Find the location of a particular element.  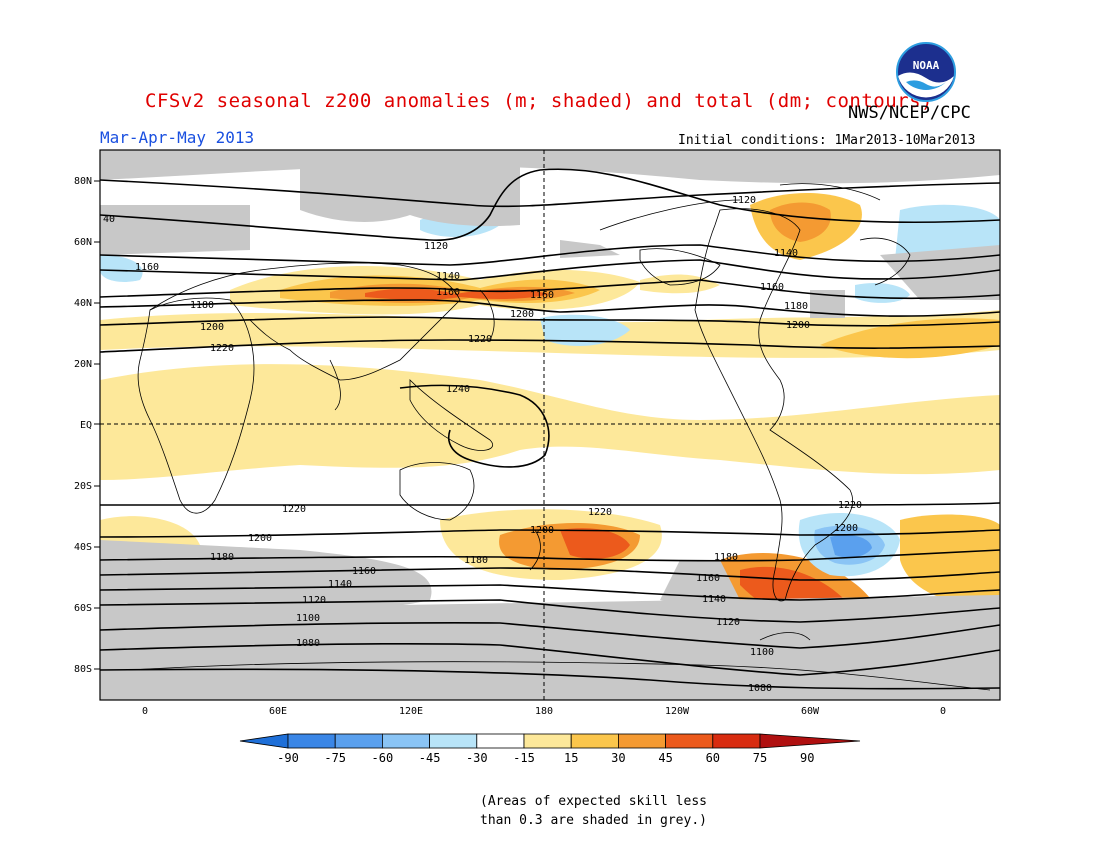

colorbar-left-arrow is located at coordinates (264, 741).